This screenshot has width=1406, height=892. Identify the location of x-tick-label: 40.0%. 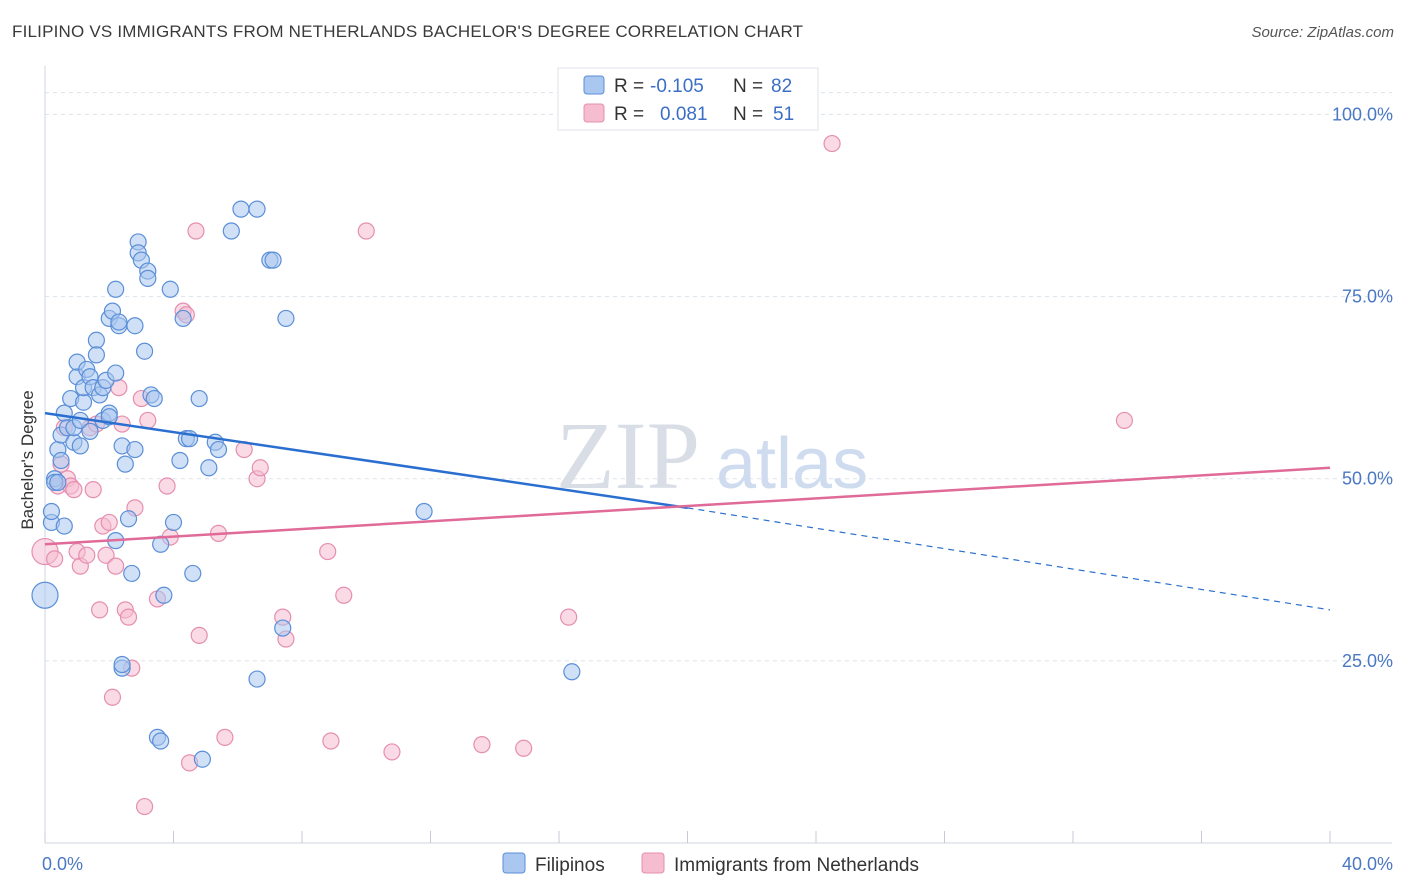
(1367, 864).